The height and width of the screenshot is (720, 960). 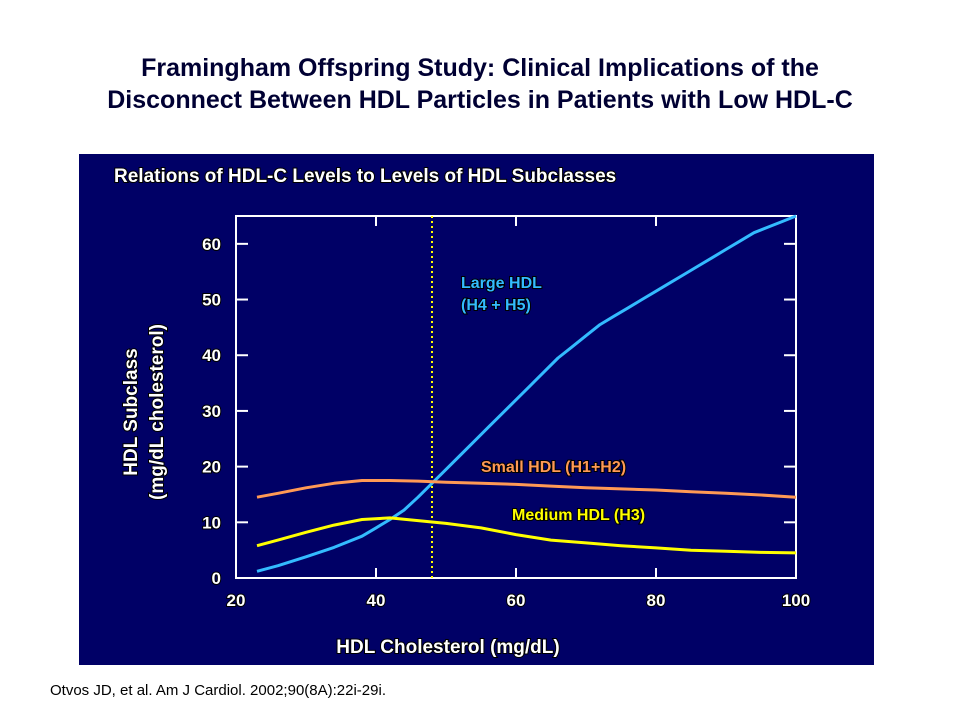 I want to click on y-tick-label: 10, so click(x=211, y=522).